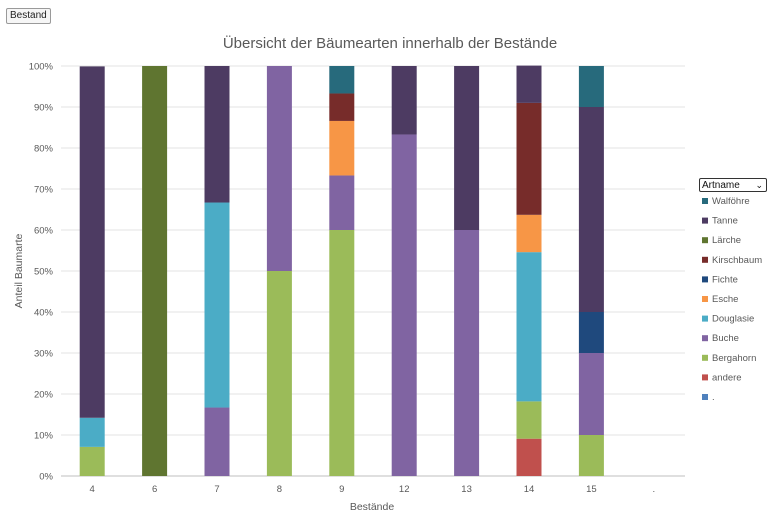 The width and height of the screenshot is (768, 520). I want to click on x-tick-label: 15, so click(591, 489).